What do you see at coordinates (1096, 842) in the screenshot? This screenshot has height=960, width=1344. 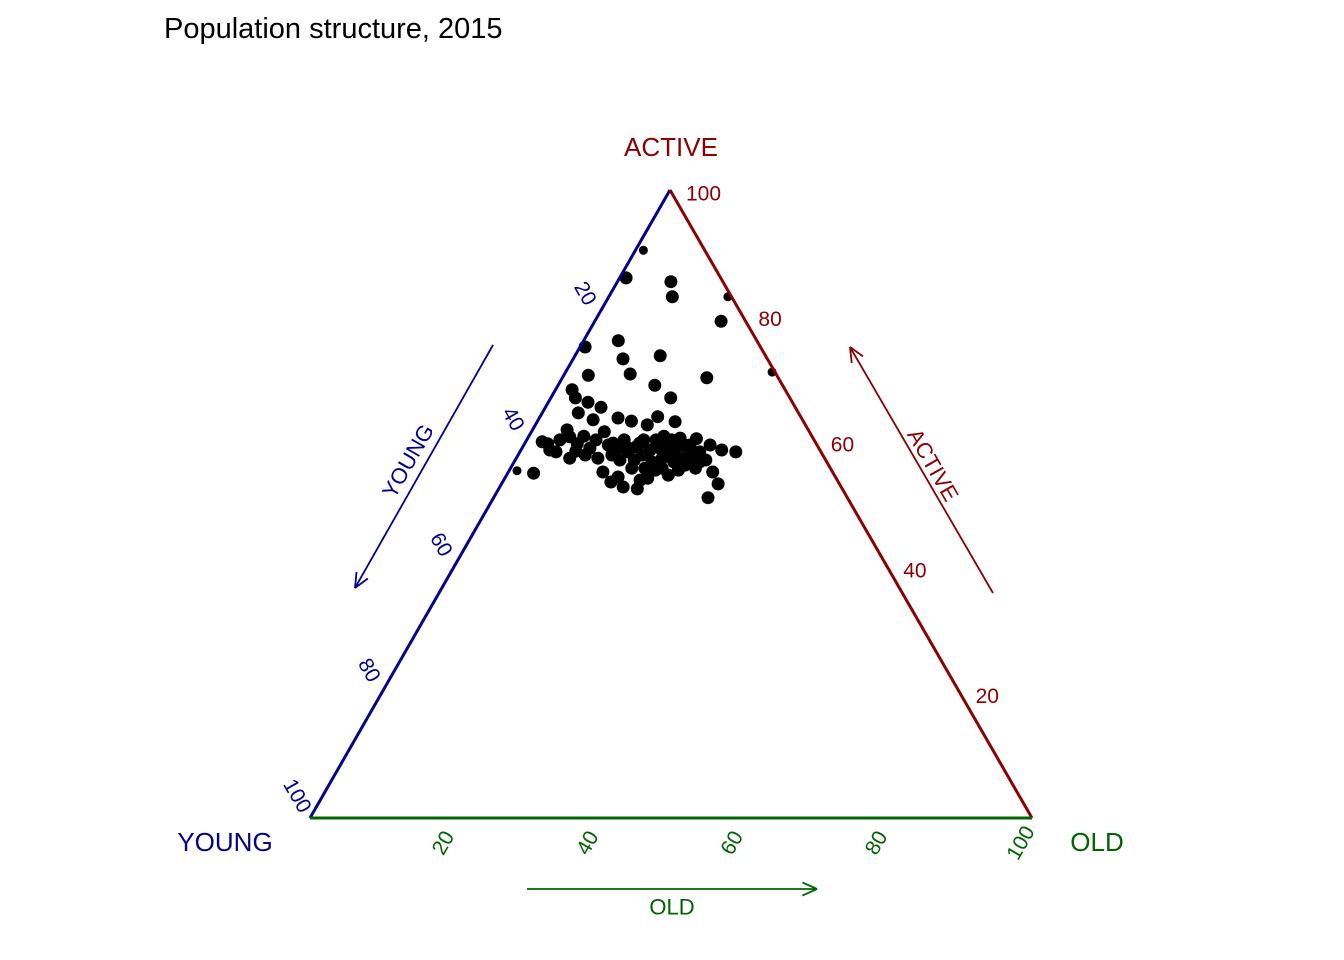 I see `corner-label-old: OLD` at bounding box center [1096, 842].